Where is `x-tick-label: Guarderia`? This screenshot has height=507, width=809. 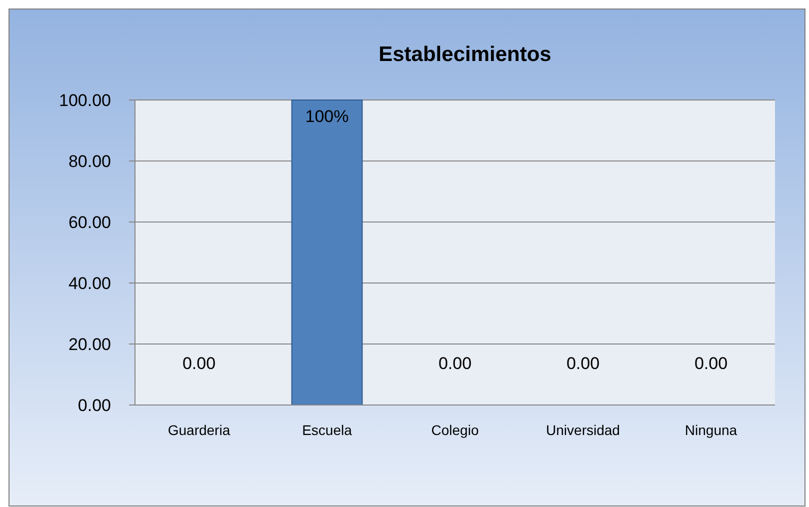 x-tick-label: Guarderia is located at coordinates (199, 430).